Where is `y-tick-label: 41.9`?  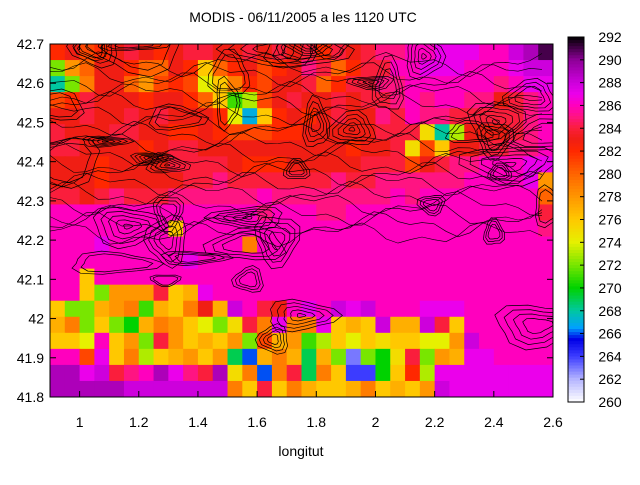 y-tick-label: 41.9 is located at coordinates (30, 358).